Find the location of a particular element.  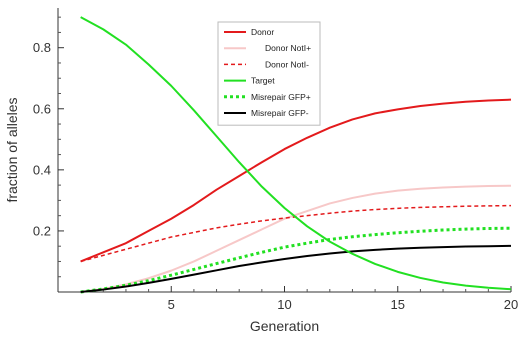

y-tick-label: 0.6 is located at coordinates (42, 108).